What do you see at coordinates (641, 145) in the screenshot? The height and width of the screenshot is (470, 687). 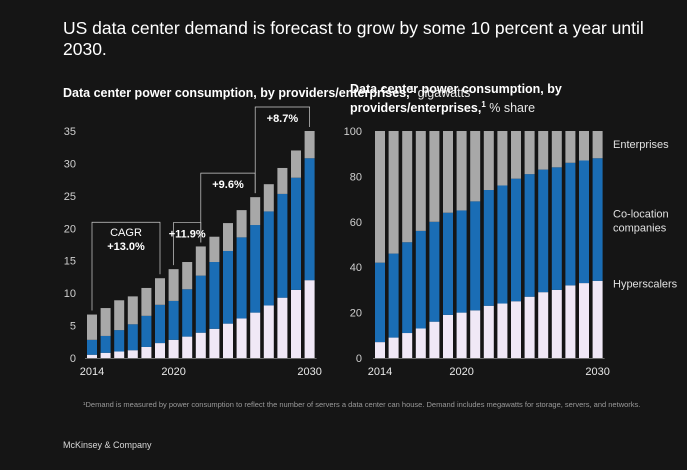 I see `legend-enterprises: Enterprises` at bounding box center [641, 145].